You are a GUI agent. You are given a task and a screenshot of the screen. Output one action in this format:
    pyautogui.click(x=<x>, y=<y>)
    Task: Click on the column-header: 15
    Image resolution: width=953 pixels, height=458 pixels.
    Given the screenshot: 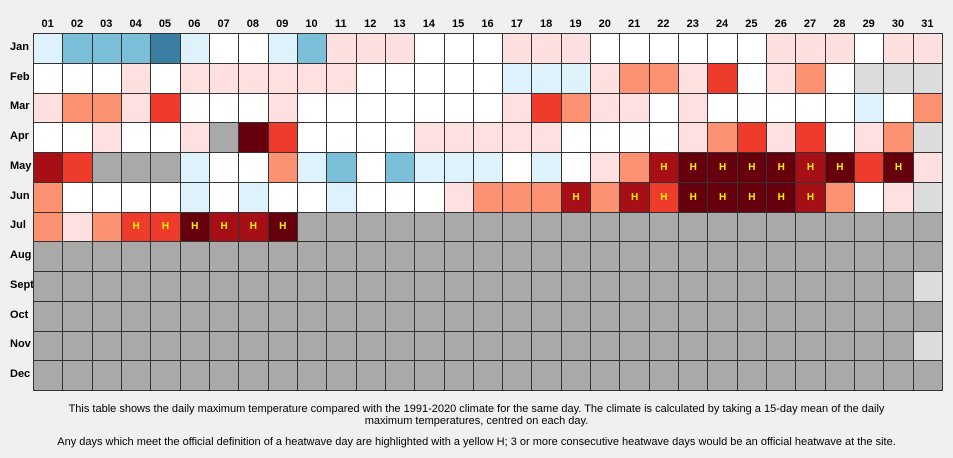 What is the action you would take?
    pyautogui.click(x=458, y=24)
    